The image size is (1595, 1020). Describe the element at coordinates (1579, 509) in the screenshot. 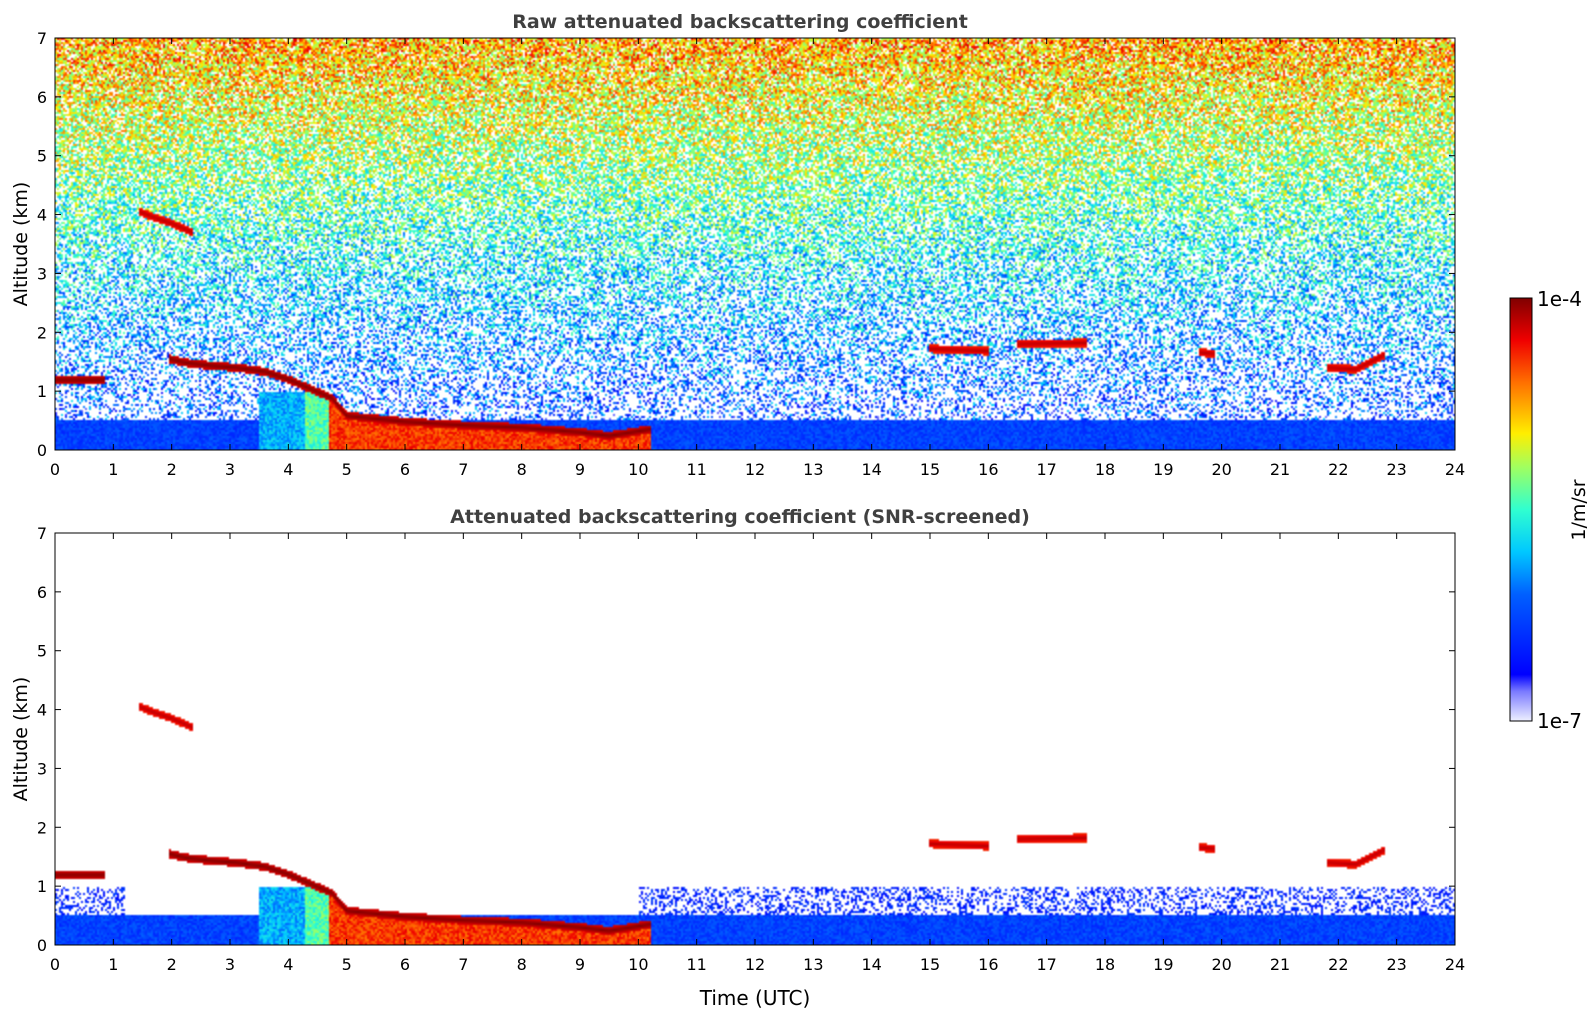

I see `colorbar-unit-label: 1/m/sr` at that location.